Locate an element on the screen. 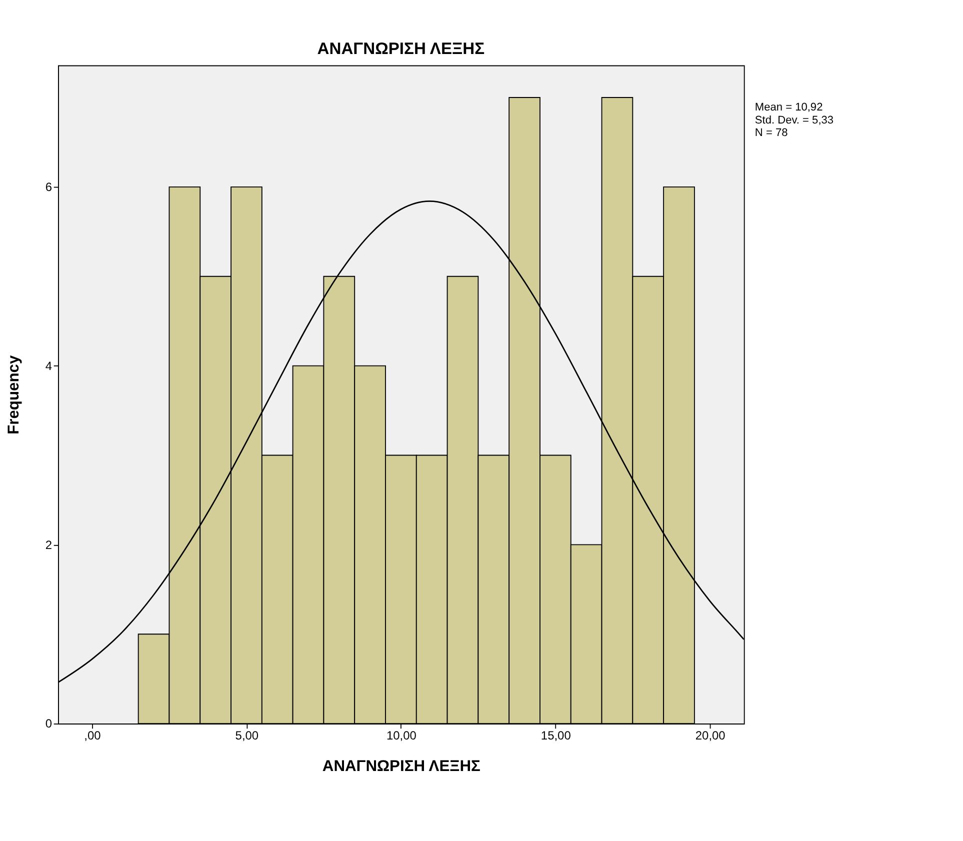 The image size is (963, 841). x-tick-label: 10,00 is located at coordinates (401, 735).